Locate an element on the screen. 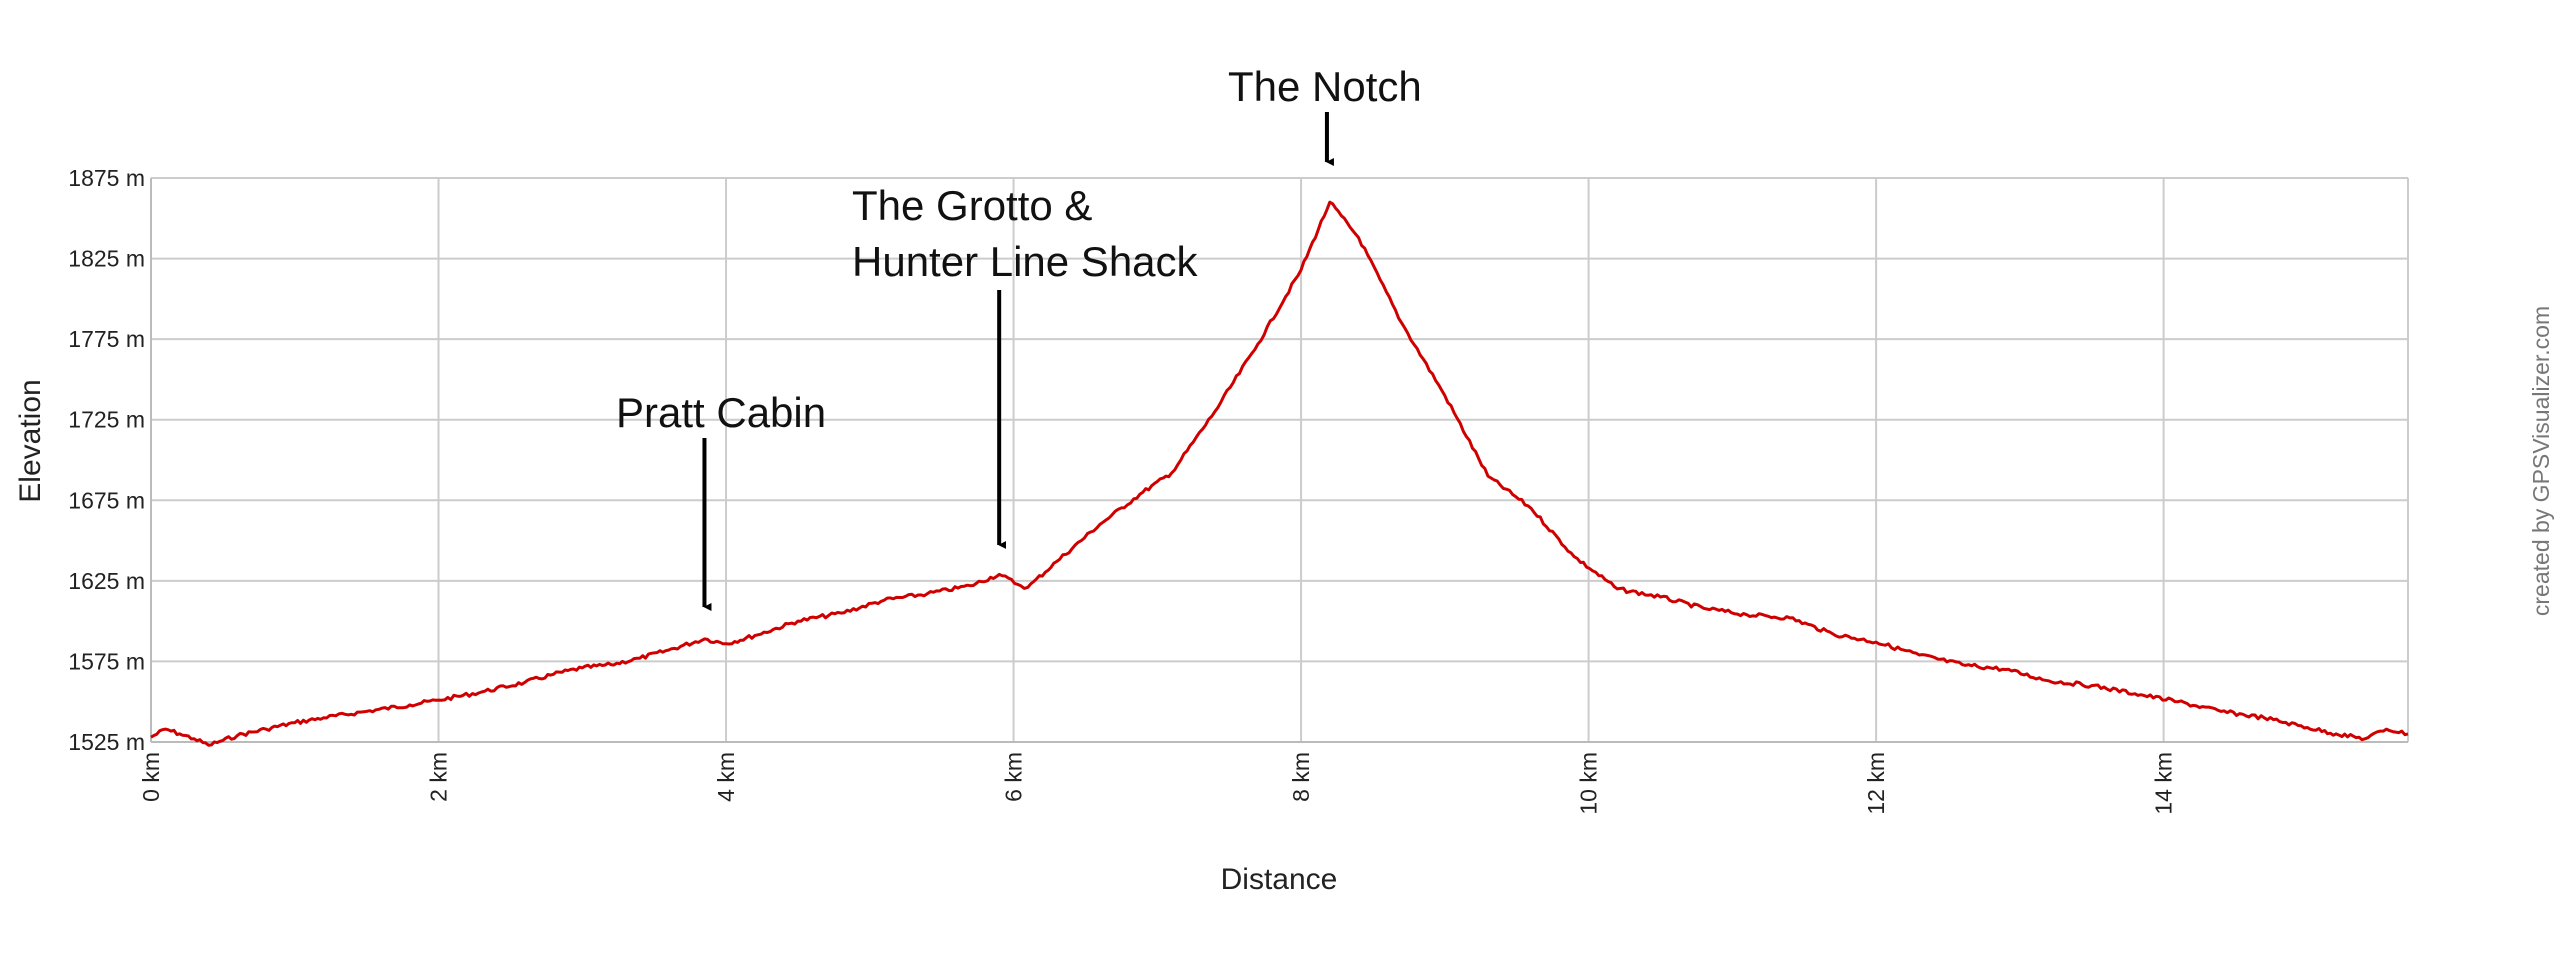 Image resolution: width=2560 pixels, height=959 pixels. annotation: The Notch is located at coordinates (1325, 114).